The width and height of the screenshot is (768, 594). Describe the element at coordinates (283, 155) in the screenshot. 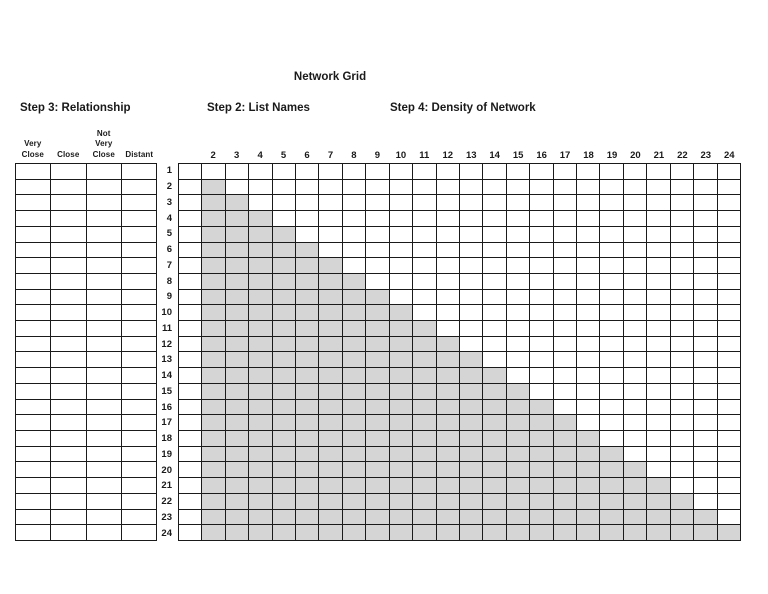

I see `column-header: 5` at that location.